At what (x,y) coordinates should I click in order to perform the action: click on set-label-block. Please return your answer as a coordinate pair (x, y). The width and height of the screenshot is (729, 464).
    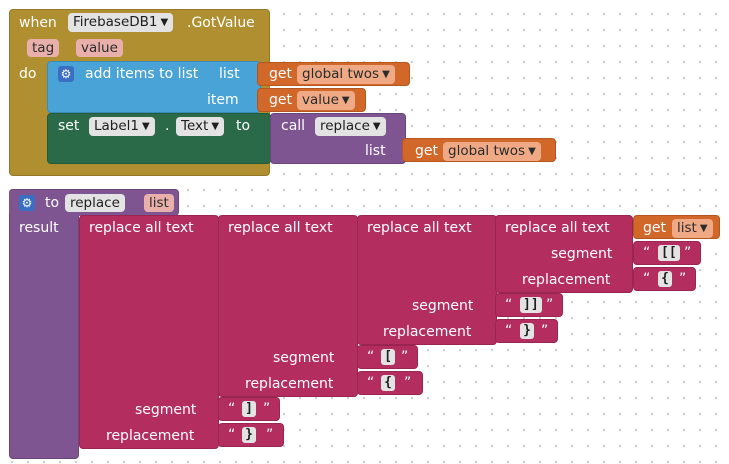
    Looking at the image, I should click on (159, 138).